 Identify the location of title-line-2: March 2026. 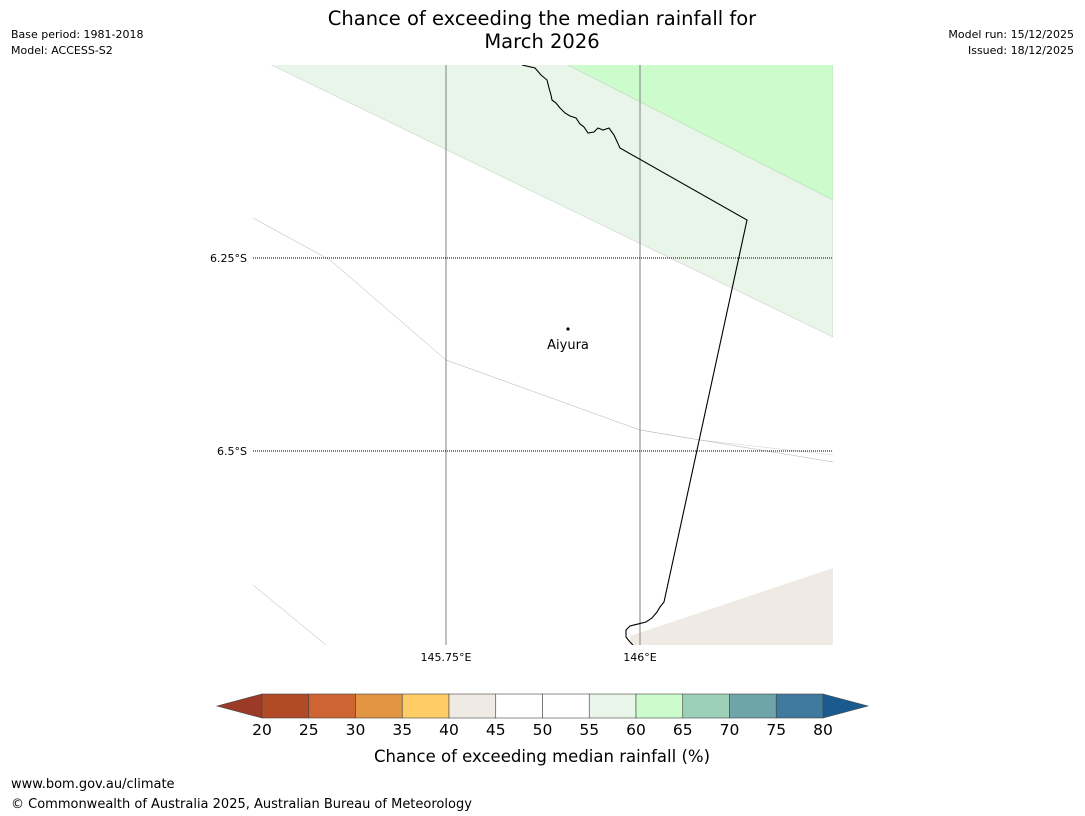
(542, 41).